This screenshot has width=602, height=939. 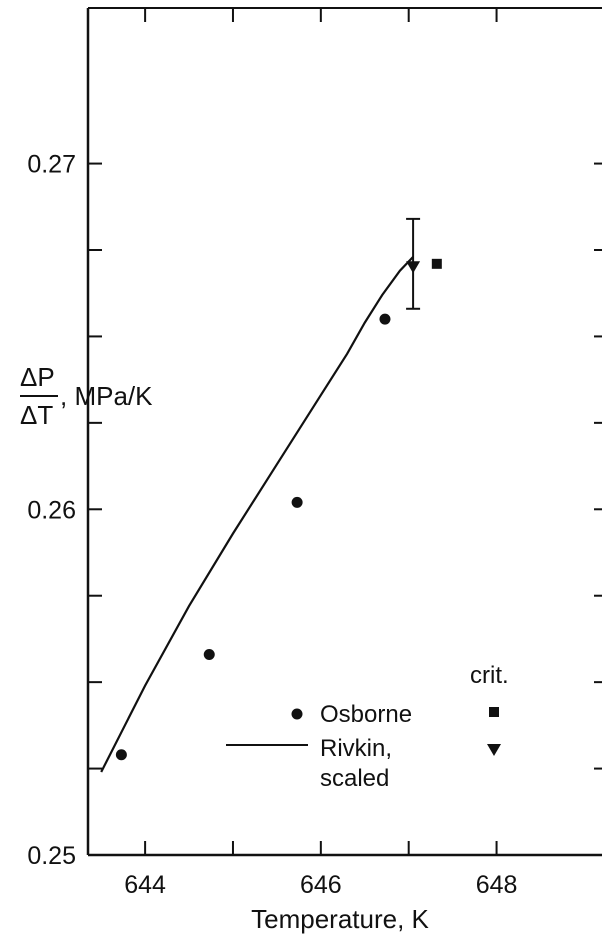 What do you see at coordinates (297, 714) in the screenshot?
I see `legend-osborne-marker` at bounding box center [297, 714].